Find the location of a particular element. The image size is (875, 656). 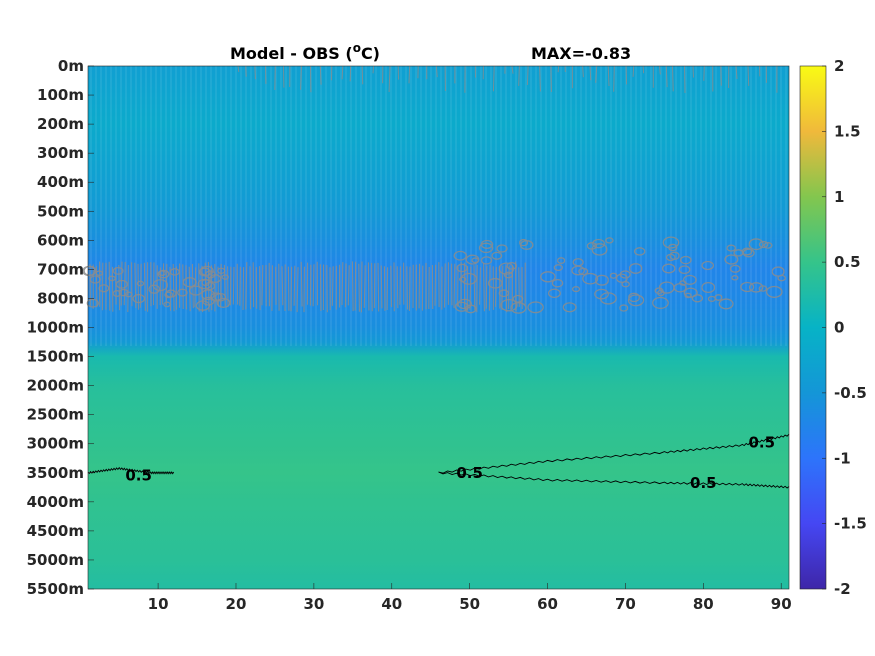

y-tick-label: 500m is located at coordinates (60, 211).